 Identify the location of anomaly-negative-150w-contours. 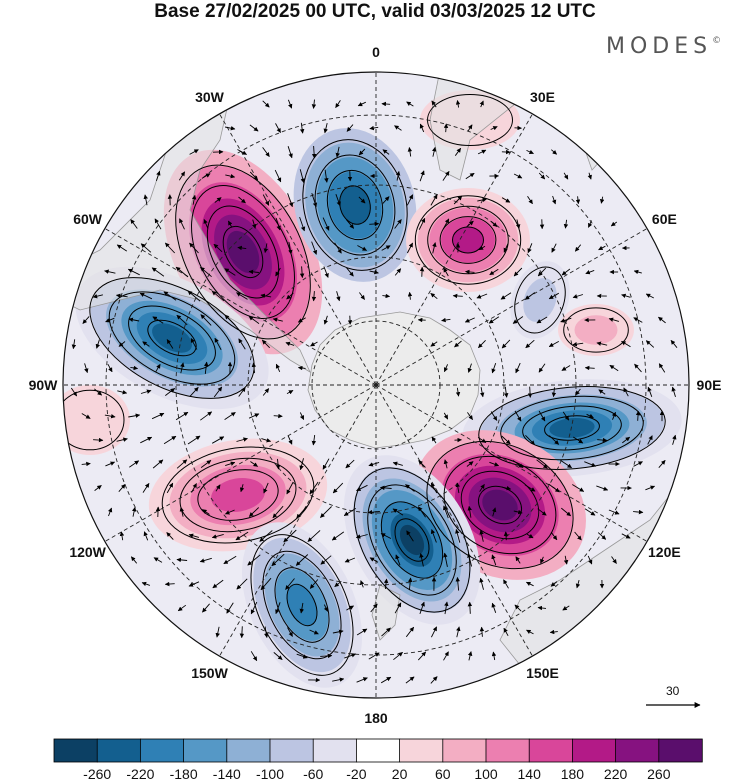
(302, 605).